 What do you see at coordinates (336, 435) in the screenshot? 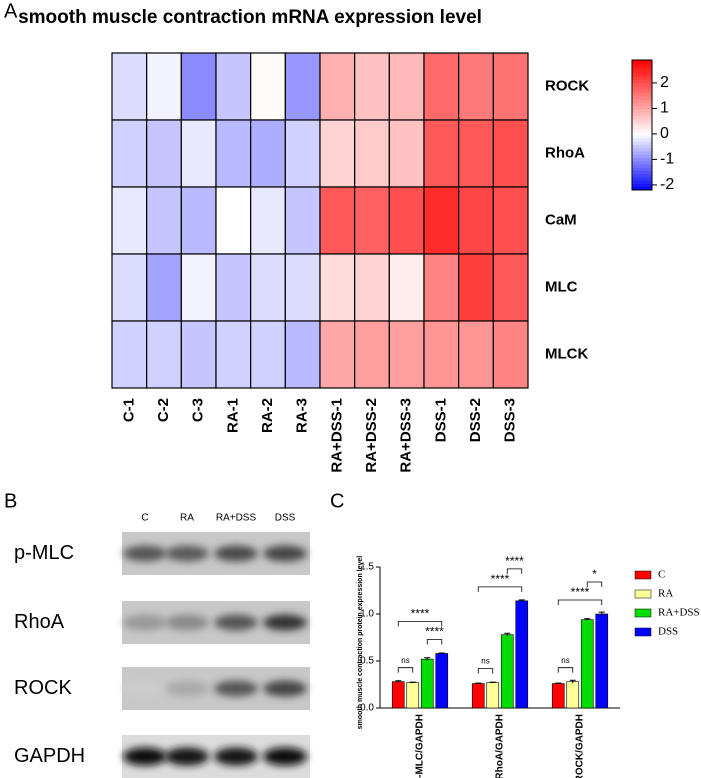
I see `column-label: RA+DSS-1` at bounding box center [336, 435].